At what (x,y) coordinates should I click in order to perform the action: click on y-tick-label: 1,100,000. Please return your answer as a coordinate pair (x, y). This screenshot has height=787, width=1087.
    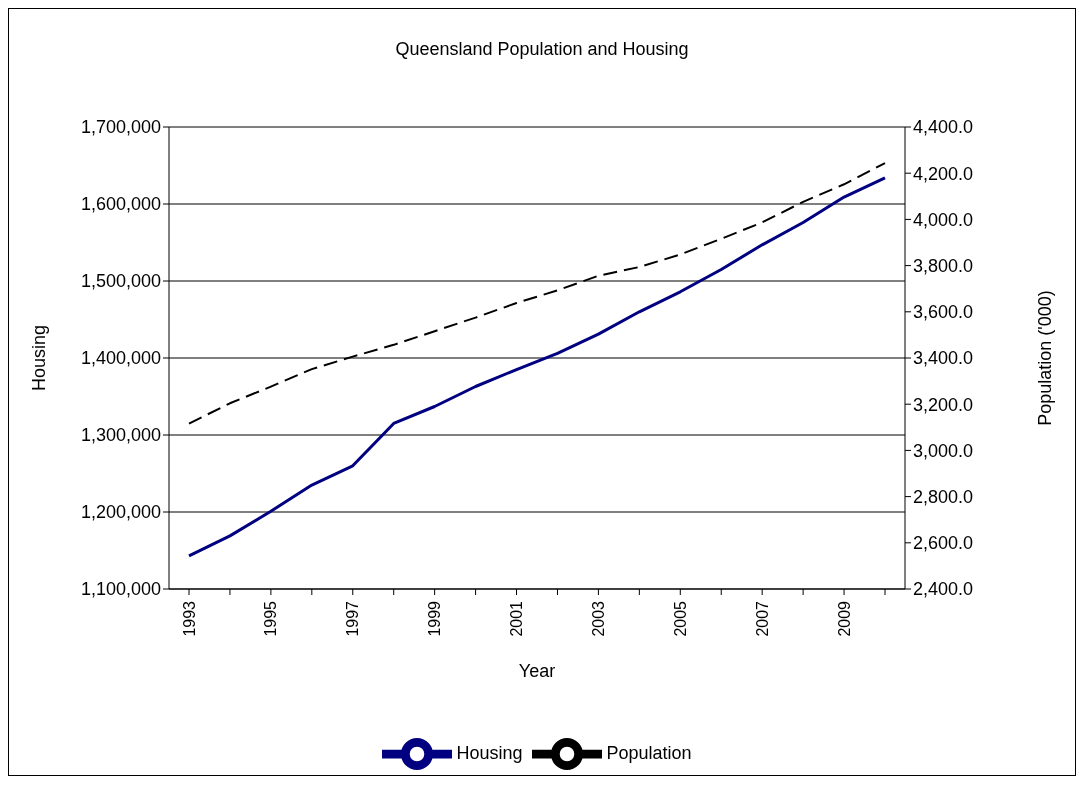
    Looking at the image, I should click on (120, 589).